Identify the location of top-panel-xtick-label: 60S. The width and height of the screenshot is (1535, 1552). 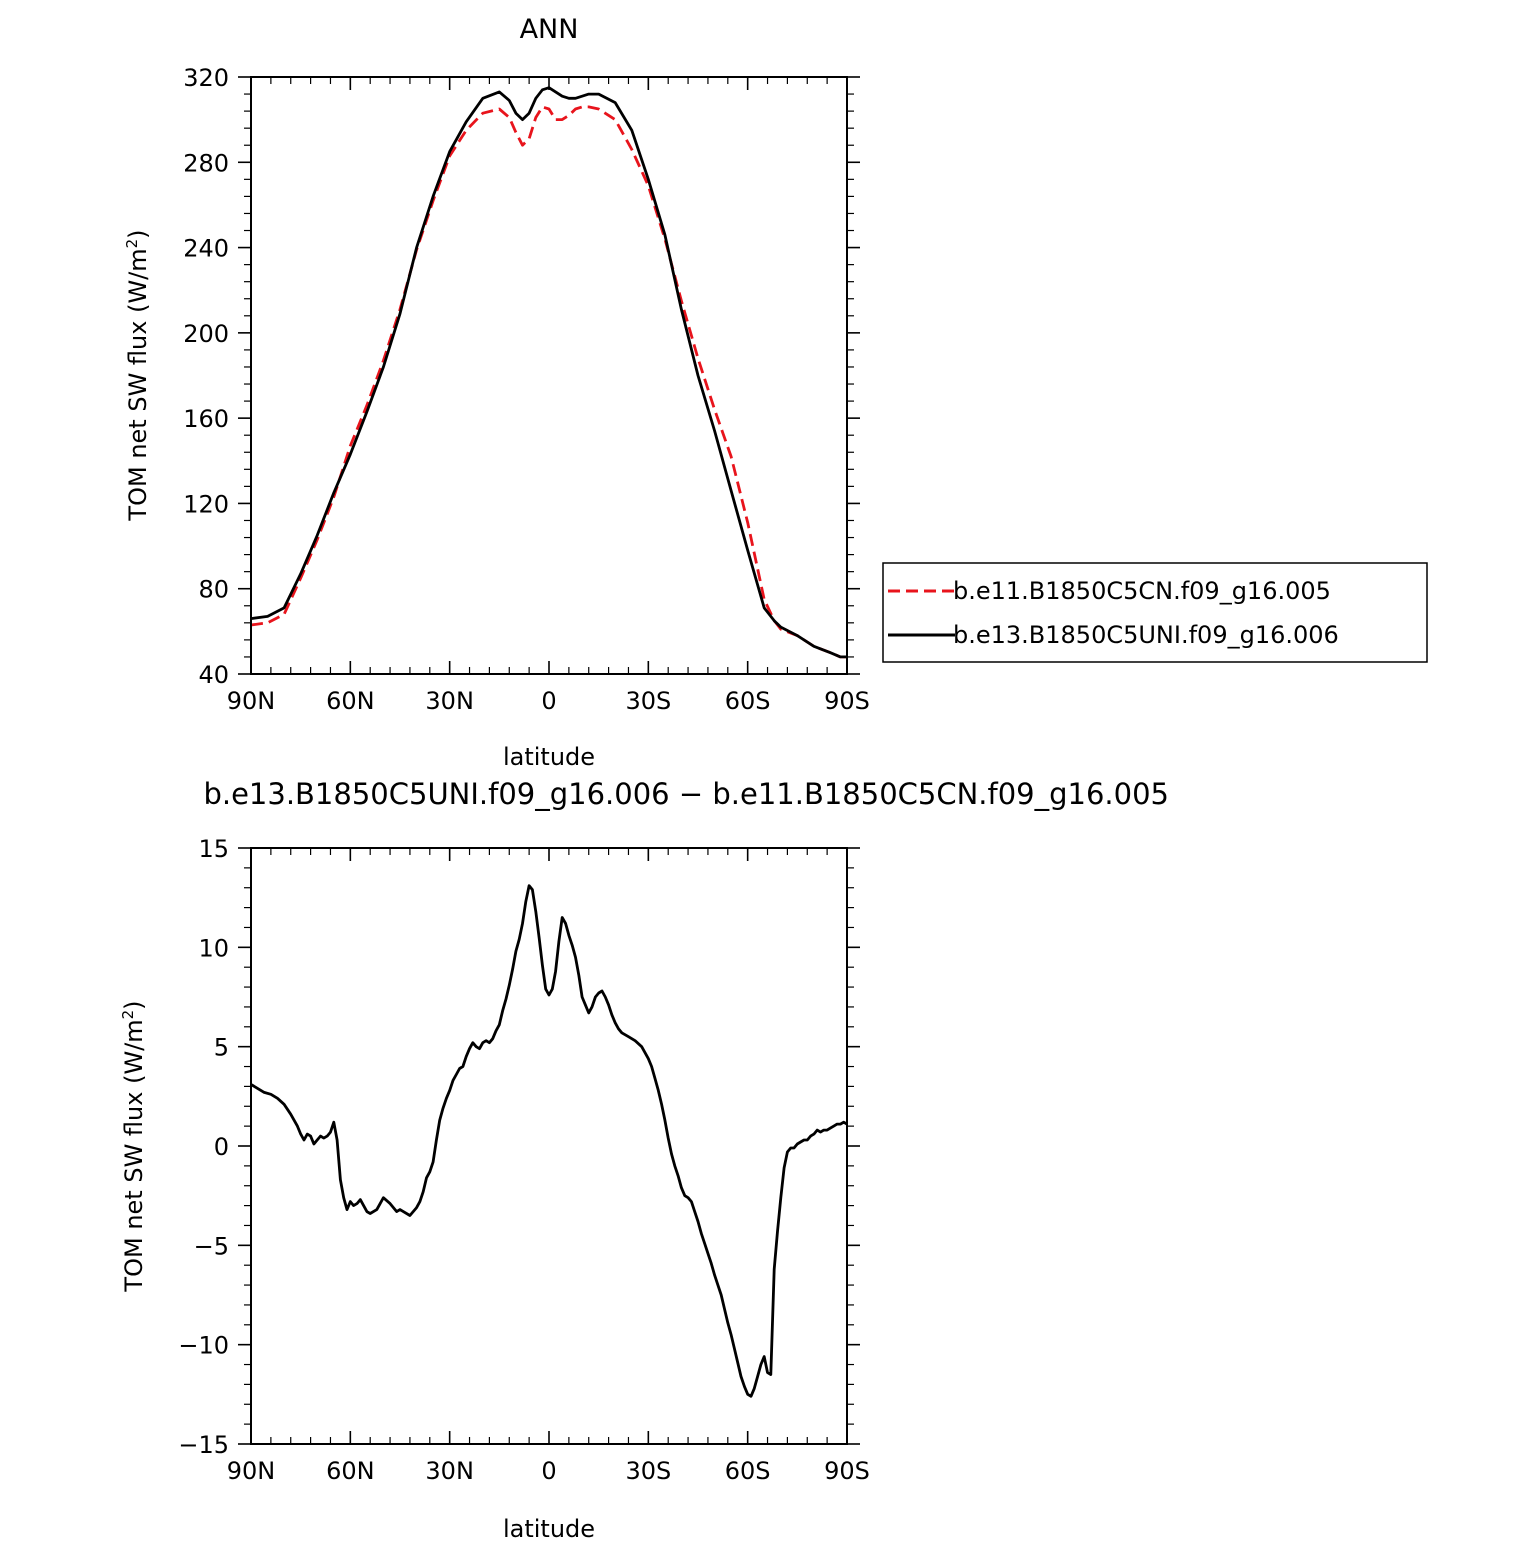
(748, 701).